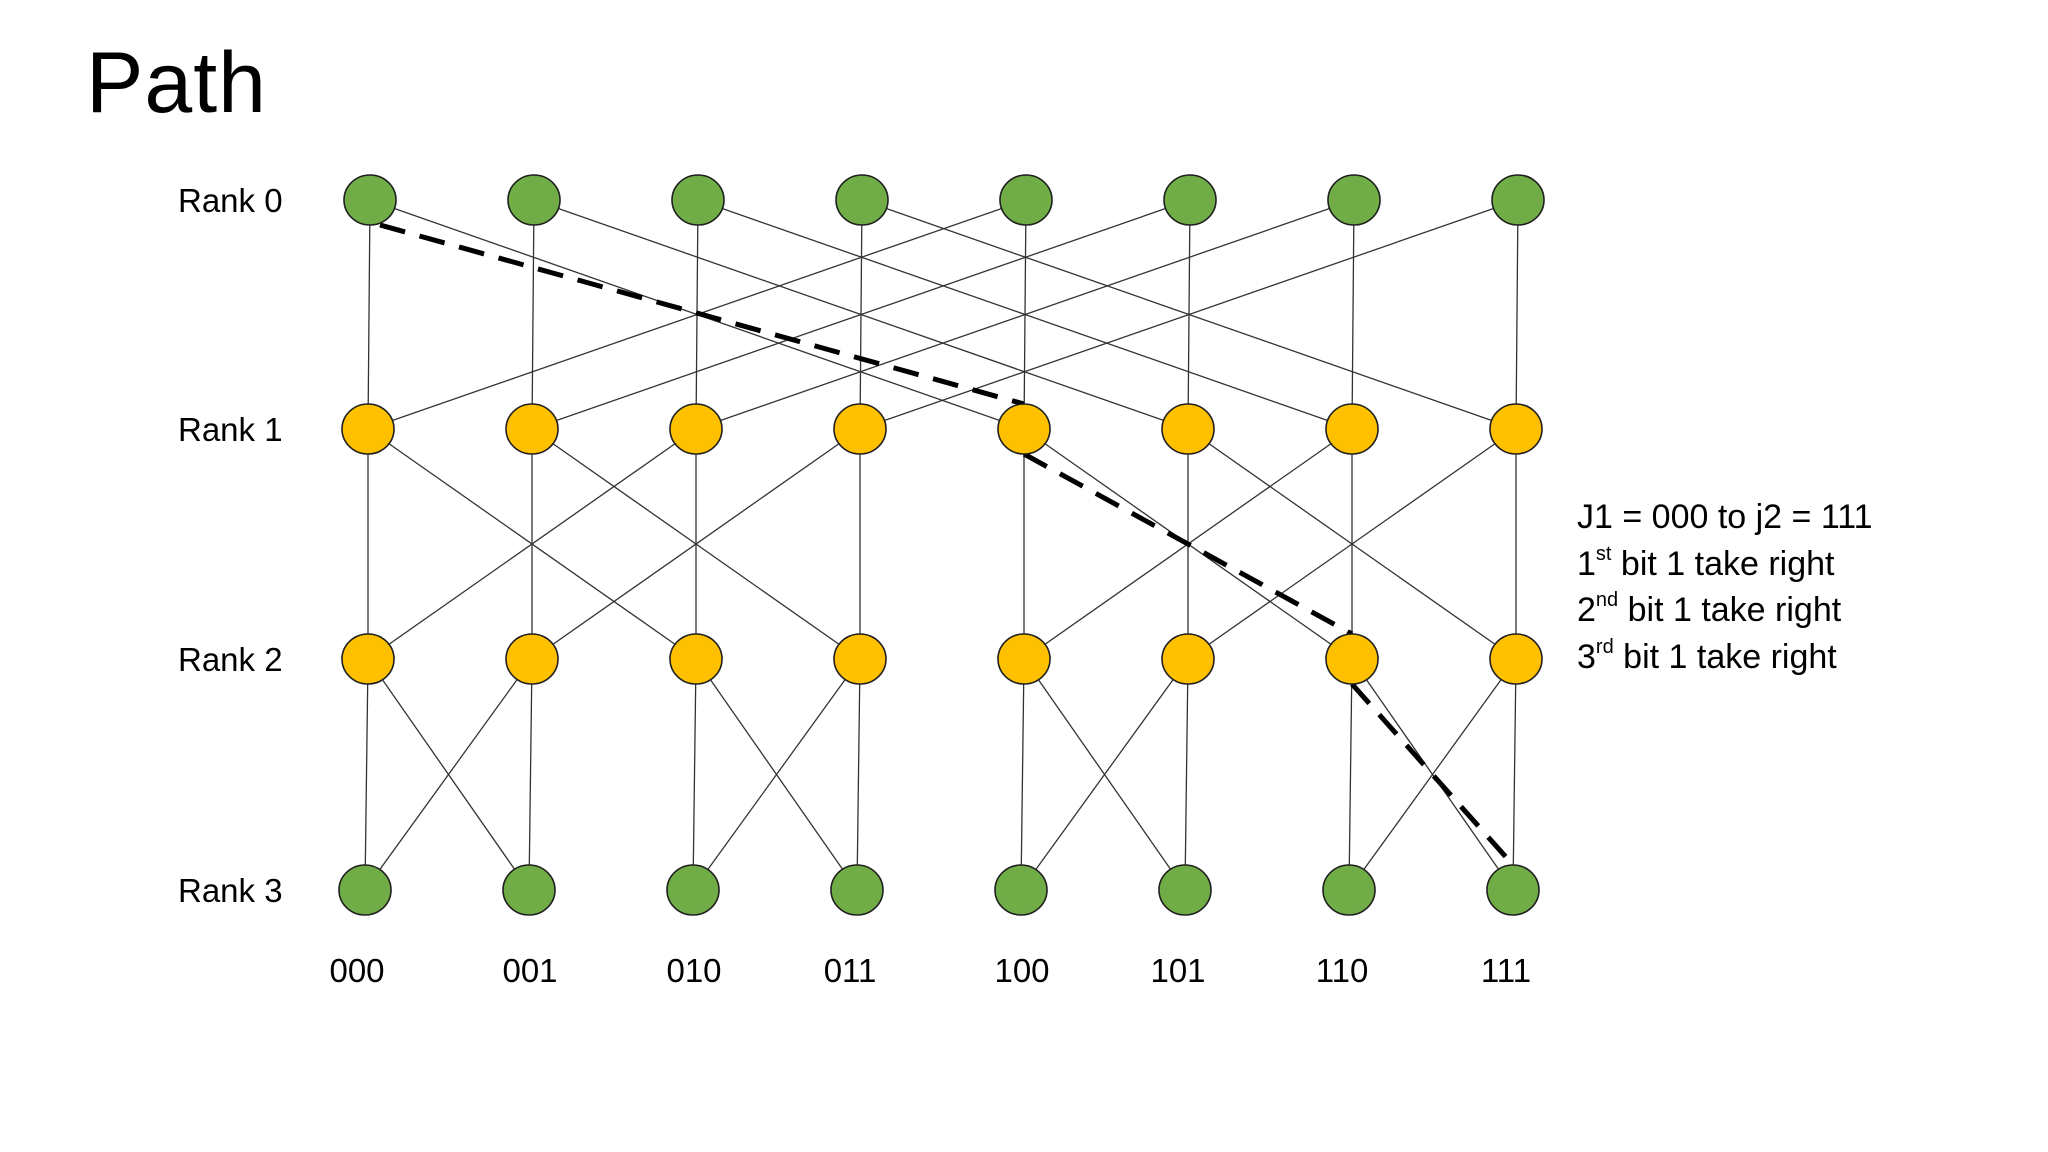 The width and height of the screenshot is (2048, 1152). What do you see at coordinates (1021, 970) in the screenshot?
I see `column-label-100: 100` at bounding box center [1021, 970].